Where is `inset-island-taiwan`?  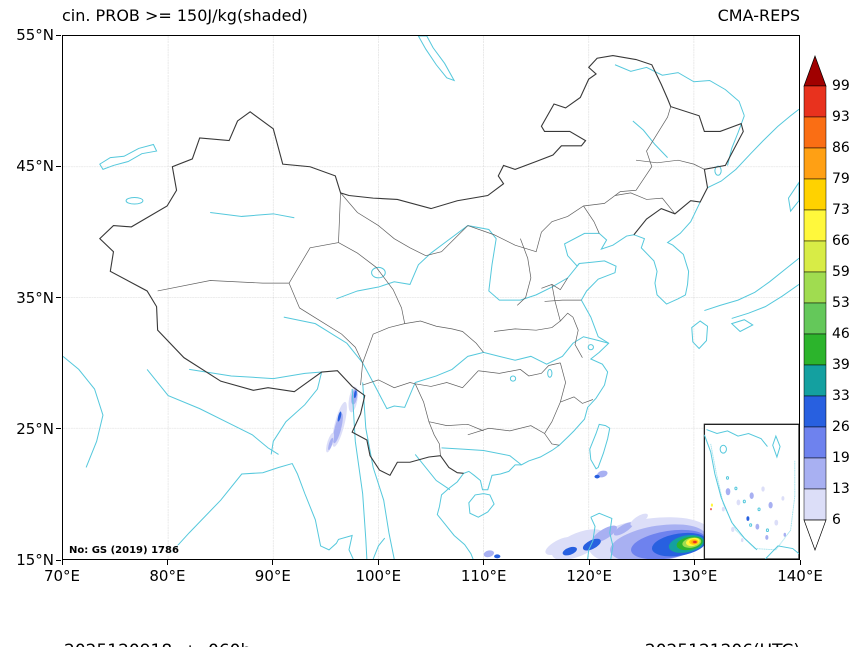
inset-island-taiwan is located at coordinates (776, 446).